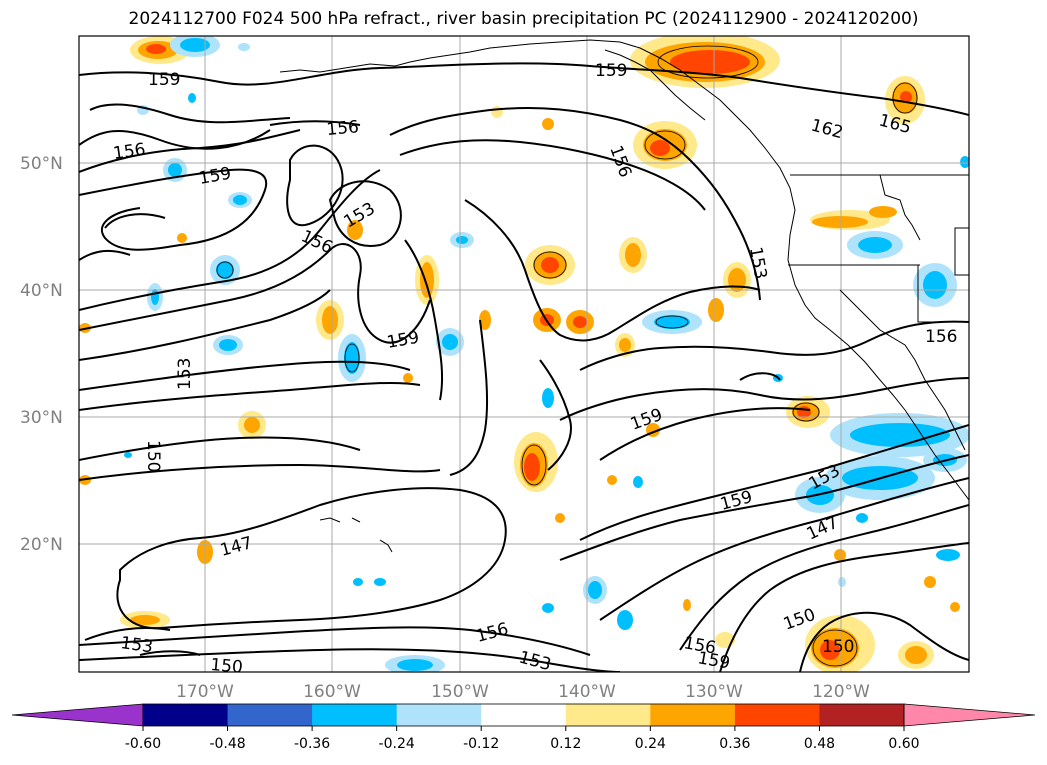  Describe the element at coordinates (523, 692) in the screenshot. I see `longitude-labels: 170°W 160°W 150°W 140°W 130°W 120°W` at that location.